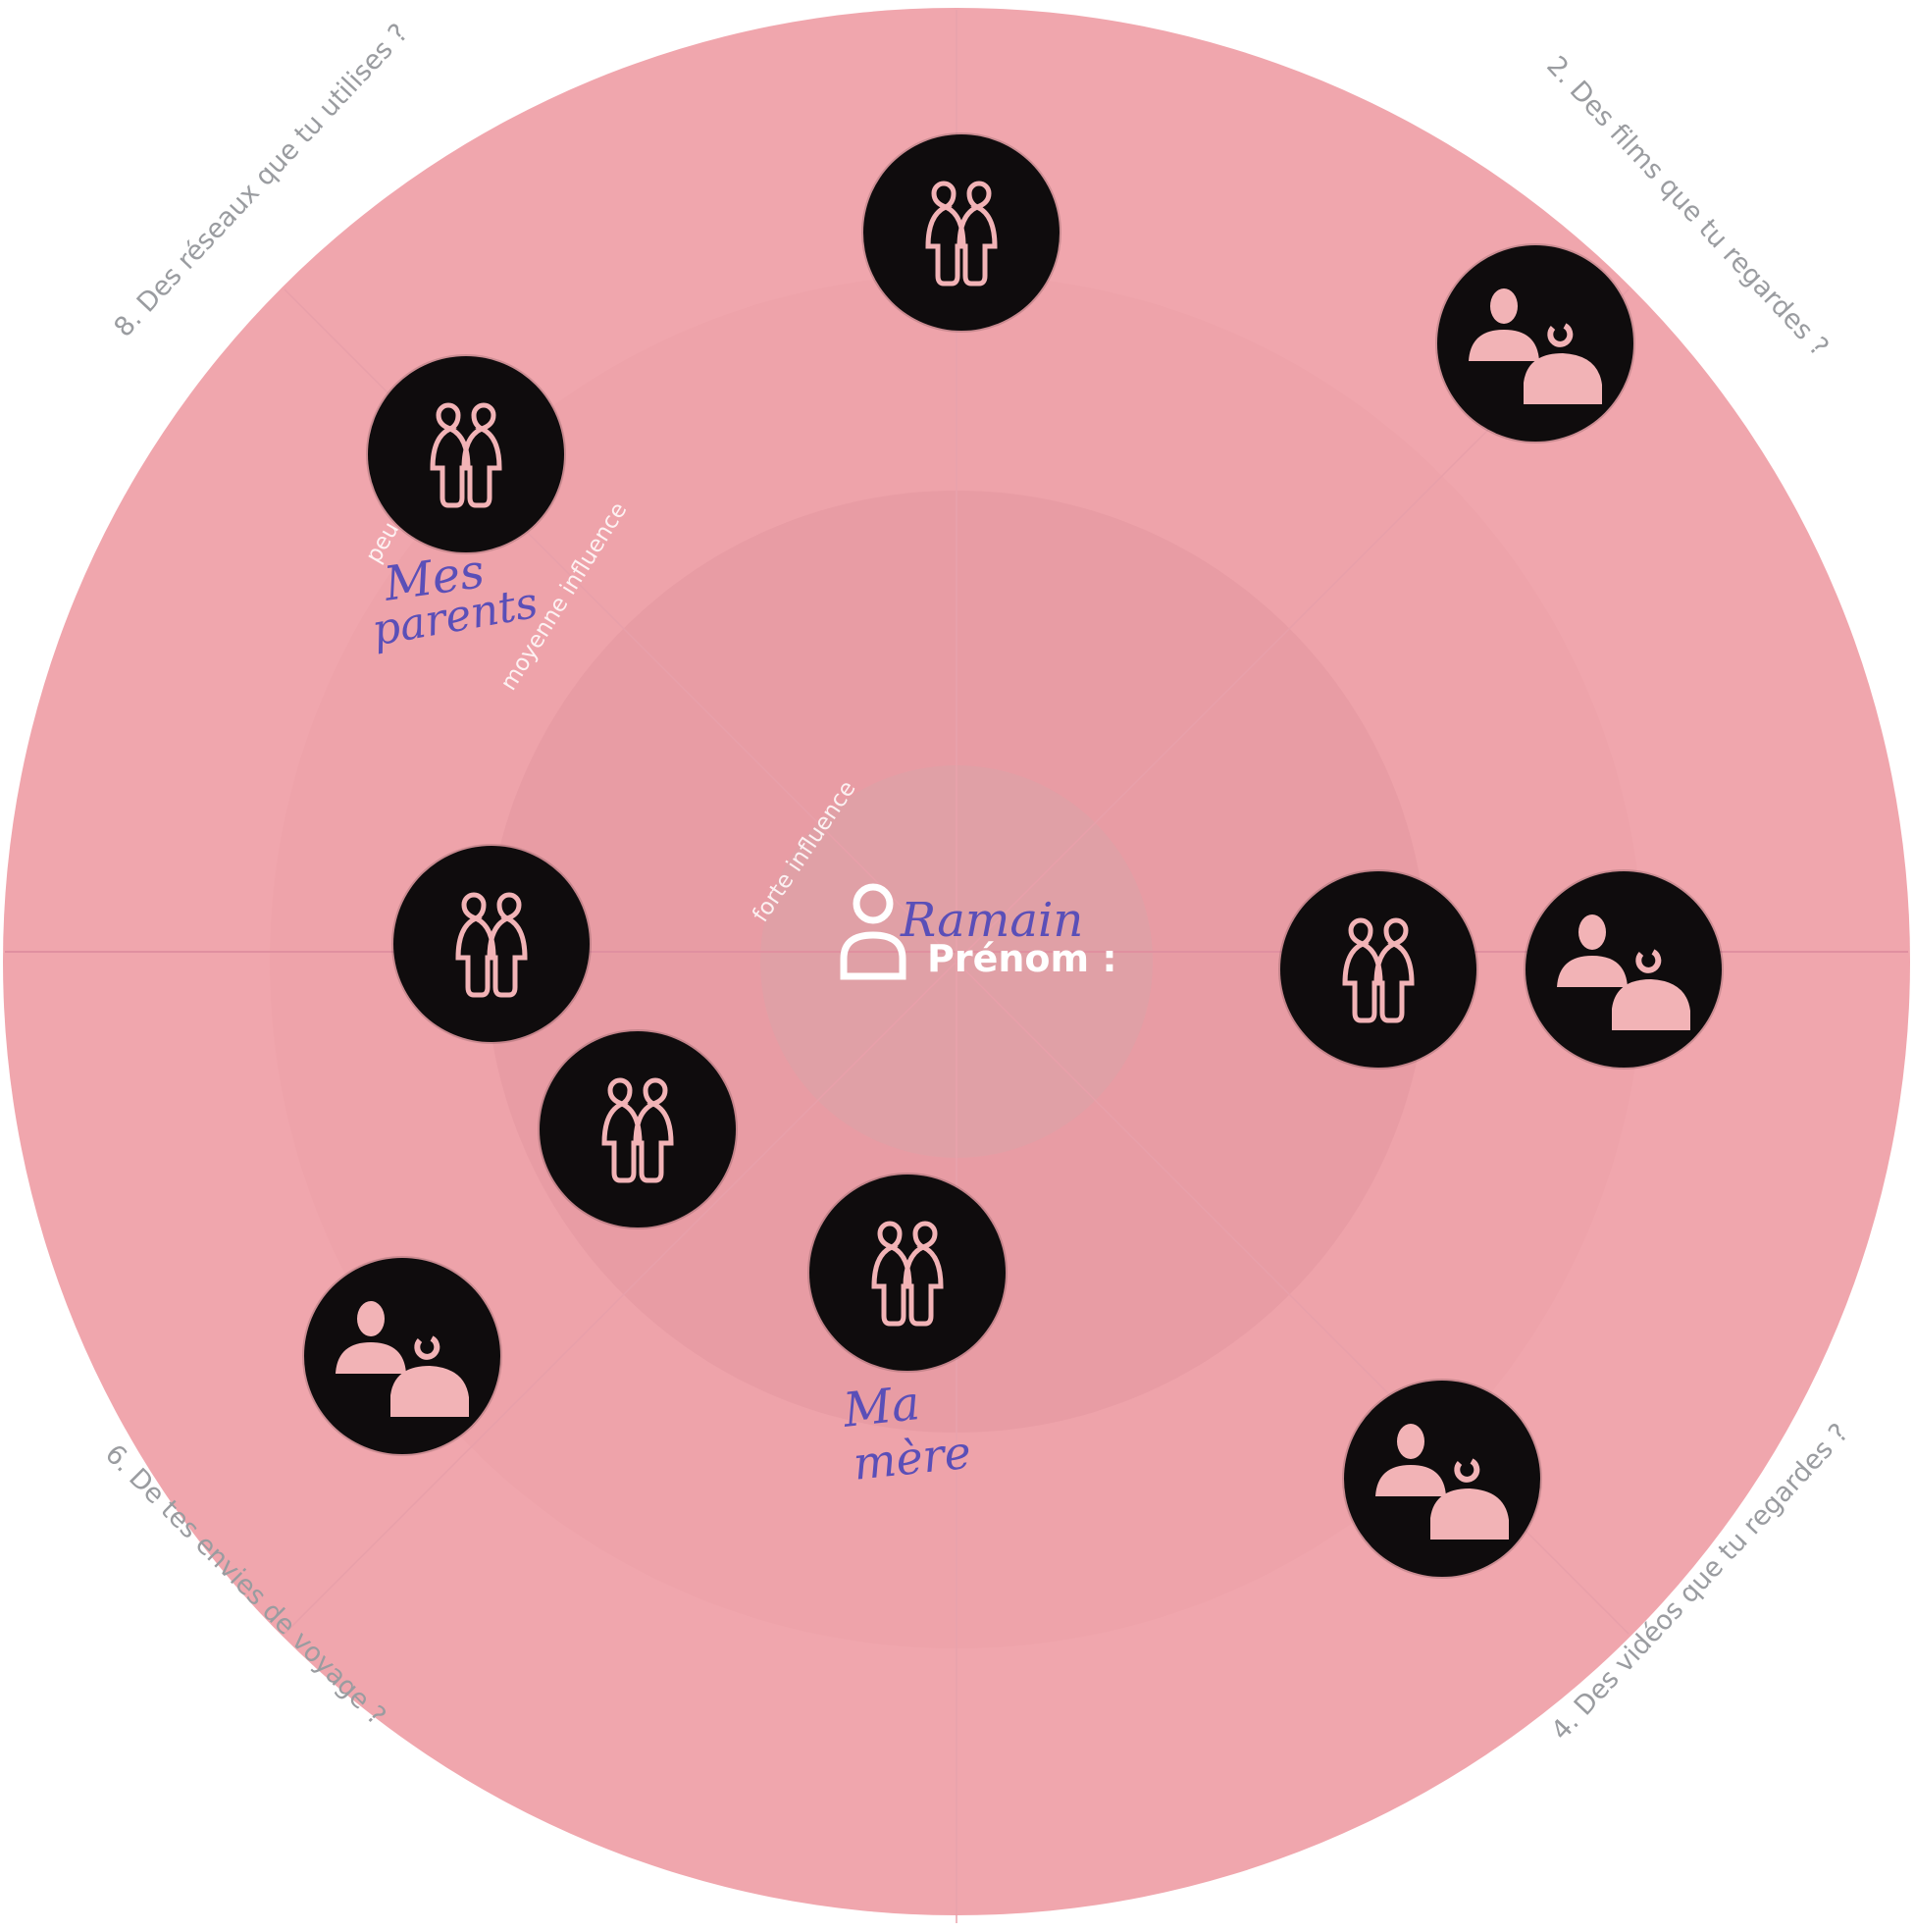 This screenshot has height=1932, width=1914. Describe the element at coordinates (873, 931) in the screenshot. I see `person-outline-icon` at that location.